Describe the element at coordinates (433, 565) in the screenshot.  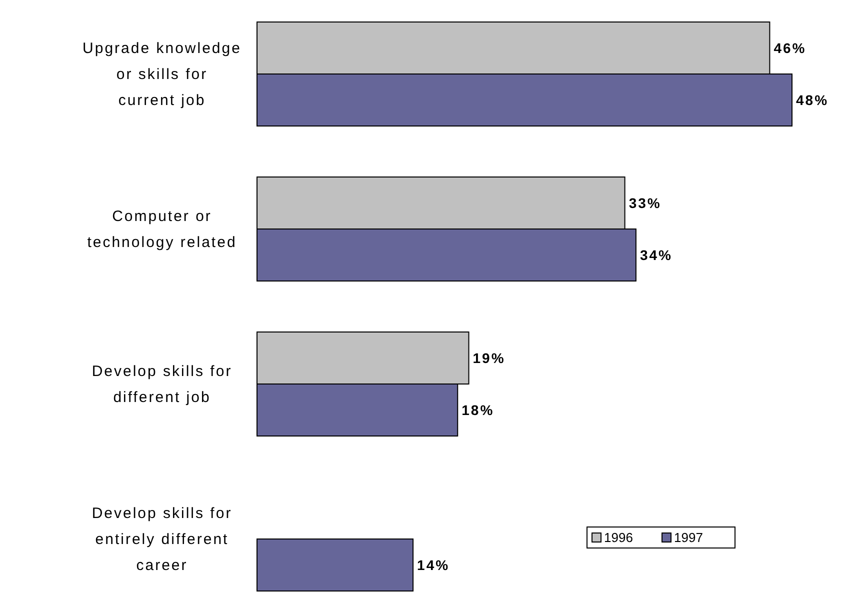
I see `data-label: 14%` at that location.